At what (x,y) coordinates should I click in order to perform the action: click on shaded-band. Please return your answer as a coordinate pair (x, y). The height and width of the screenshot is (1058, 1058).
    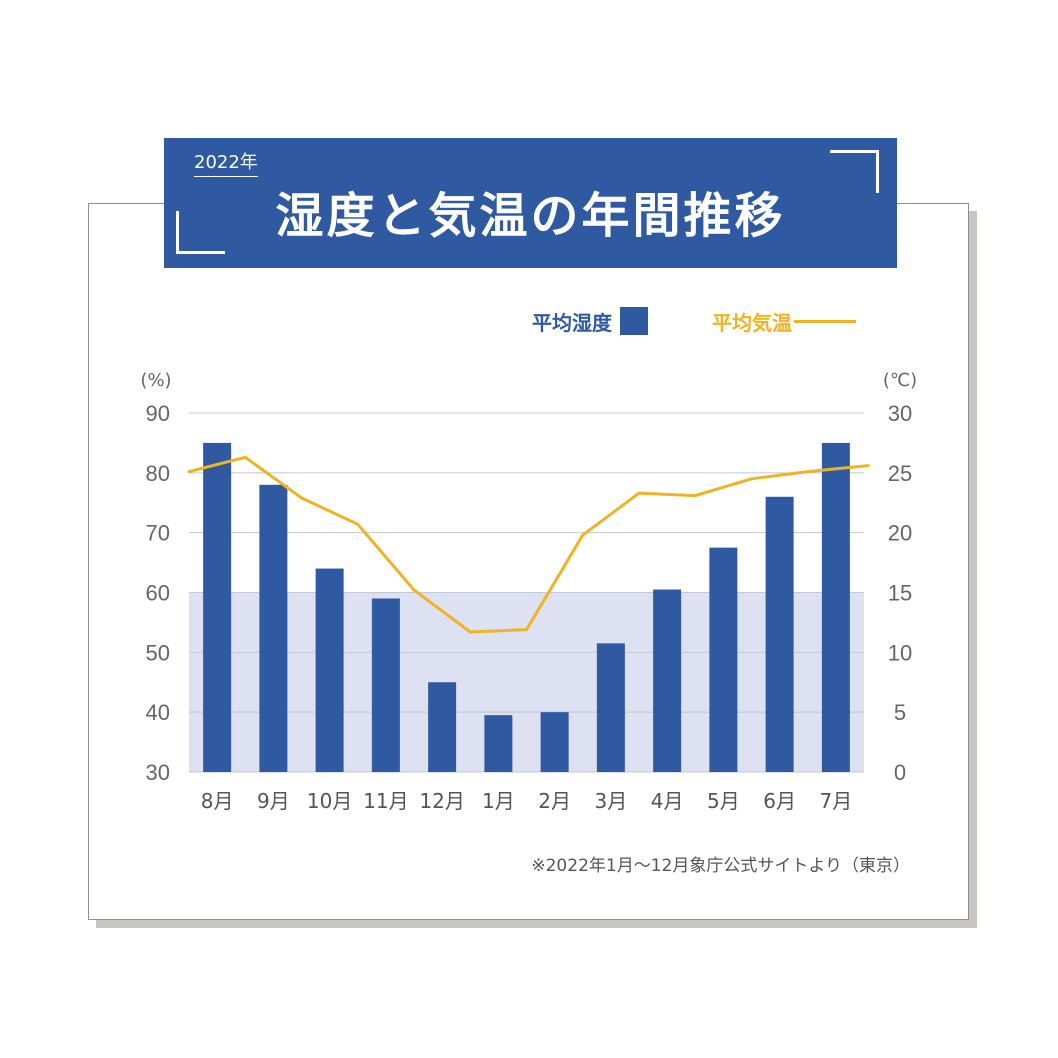
    Looking at the image, I should click on (526, 682).